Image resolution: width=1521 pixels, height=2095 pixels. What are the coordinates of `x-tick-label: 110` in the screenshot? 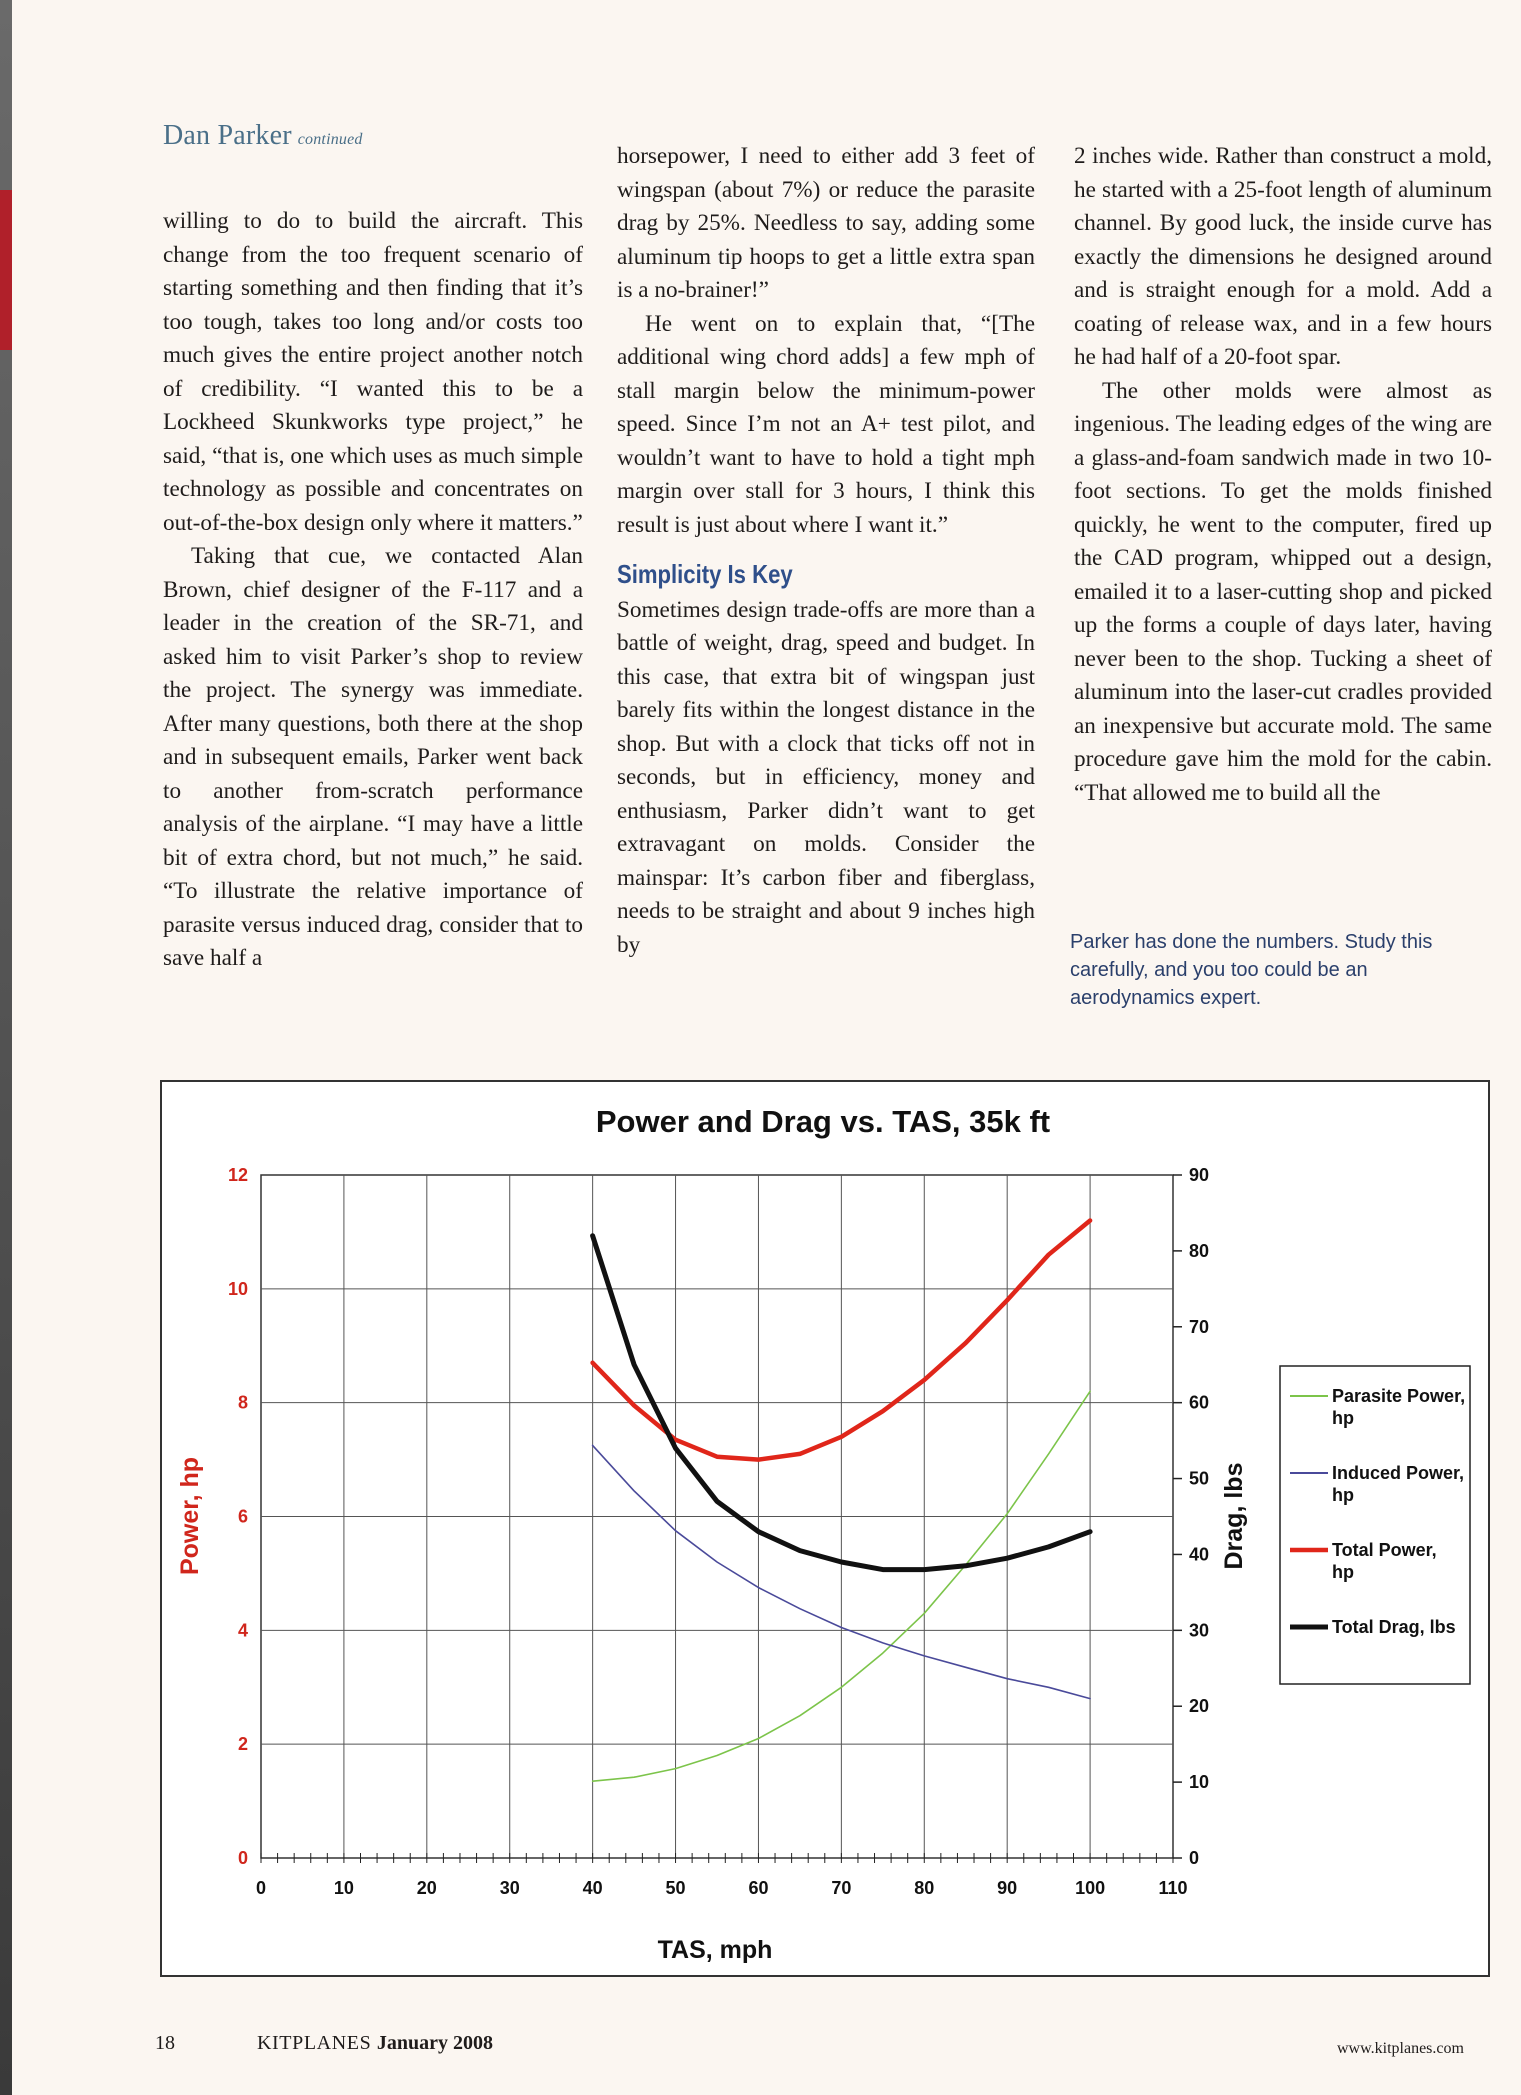 It's located at (1172, 1888).